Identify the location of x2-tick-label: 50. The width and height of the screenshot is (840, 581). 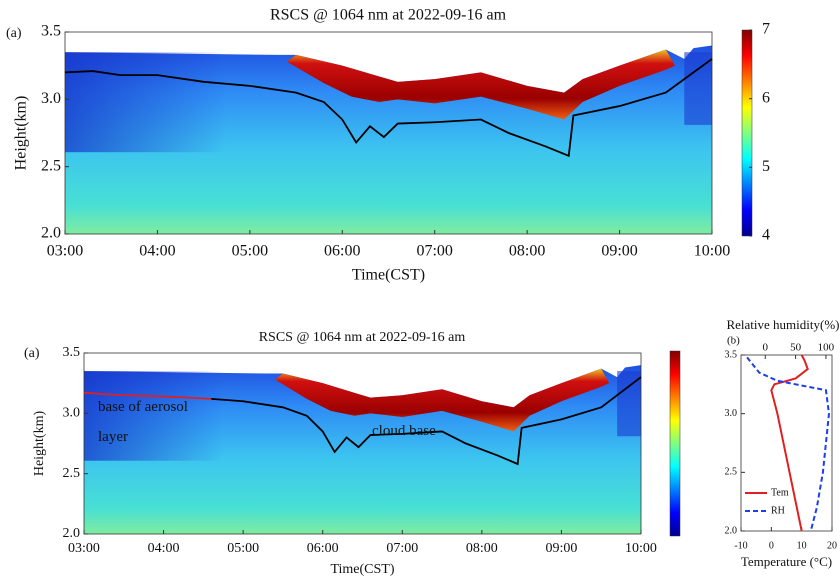
(796, 348).